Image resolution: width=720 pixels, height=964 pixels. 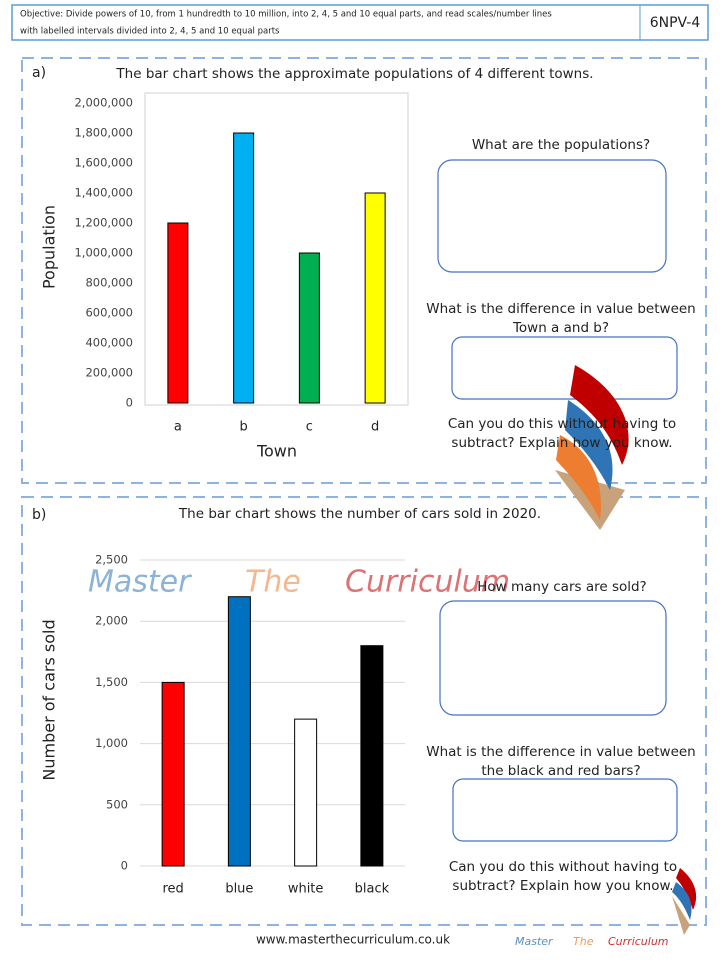 What do you see at coordinates (273, 582) in the screenshot?
I see `watermark-word: The` at bounding box center [273, 582].